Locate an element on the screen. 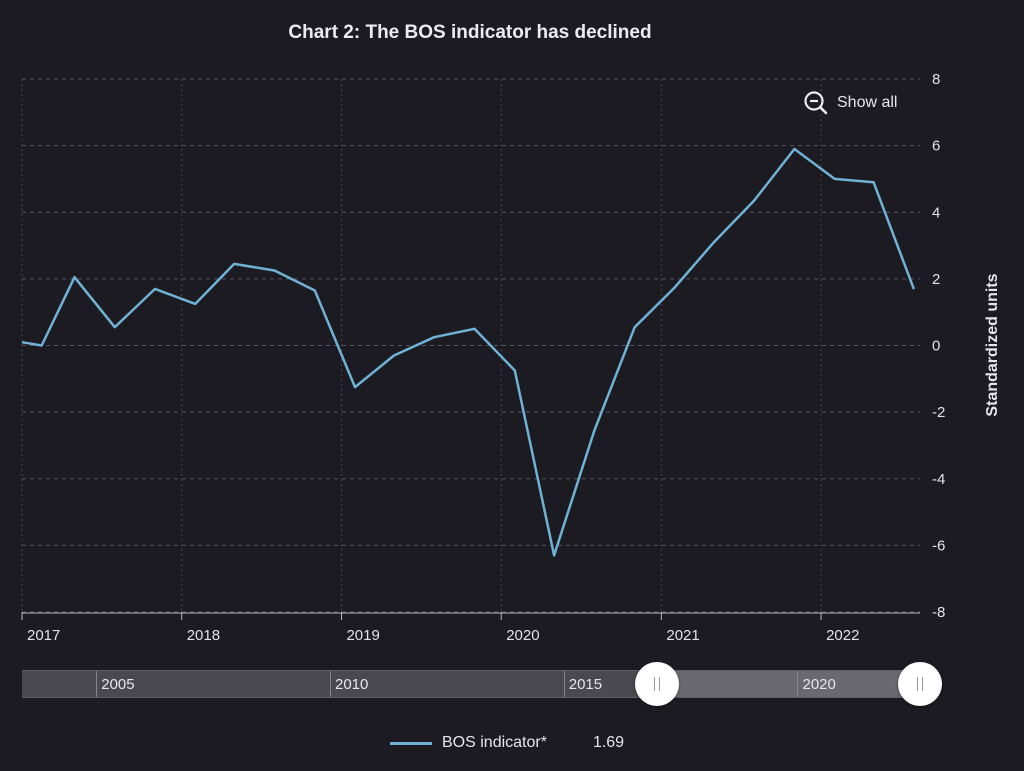 The image size is (1024, 771). navigator-selected-range is located at coordinates (788, 684).